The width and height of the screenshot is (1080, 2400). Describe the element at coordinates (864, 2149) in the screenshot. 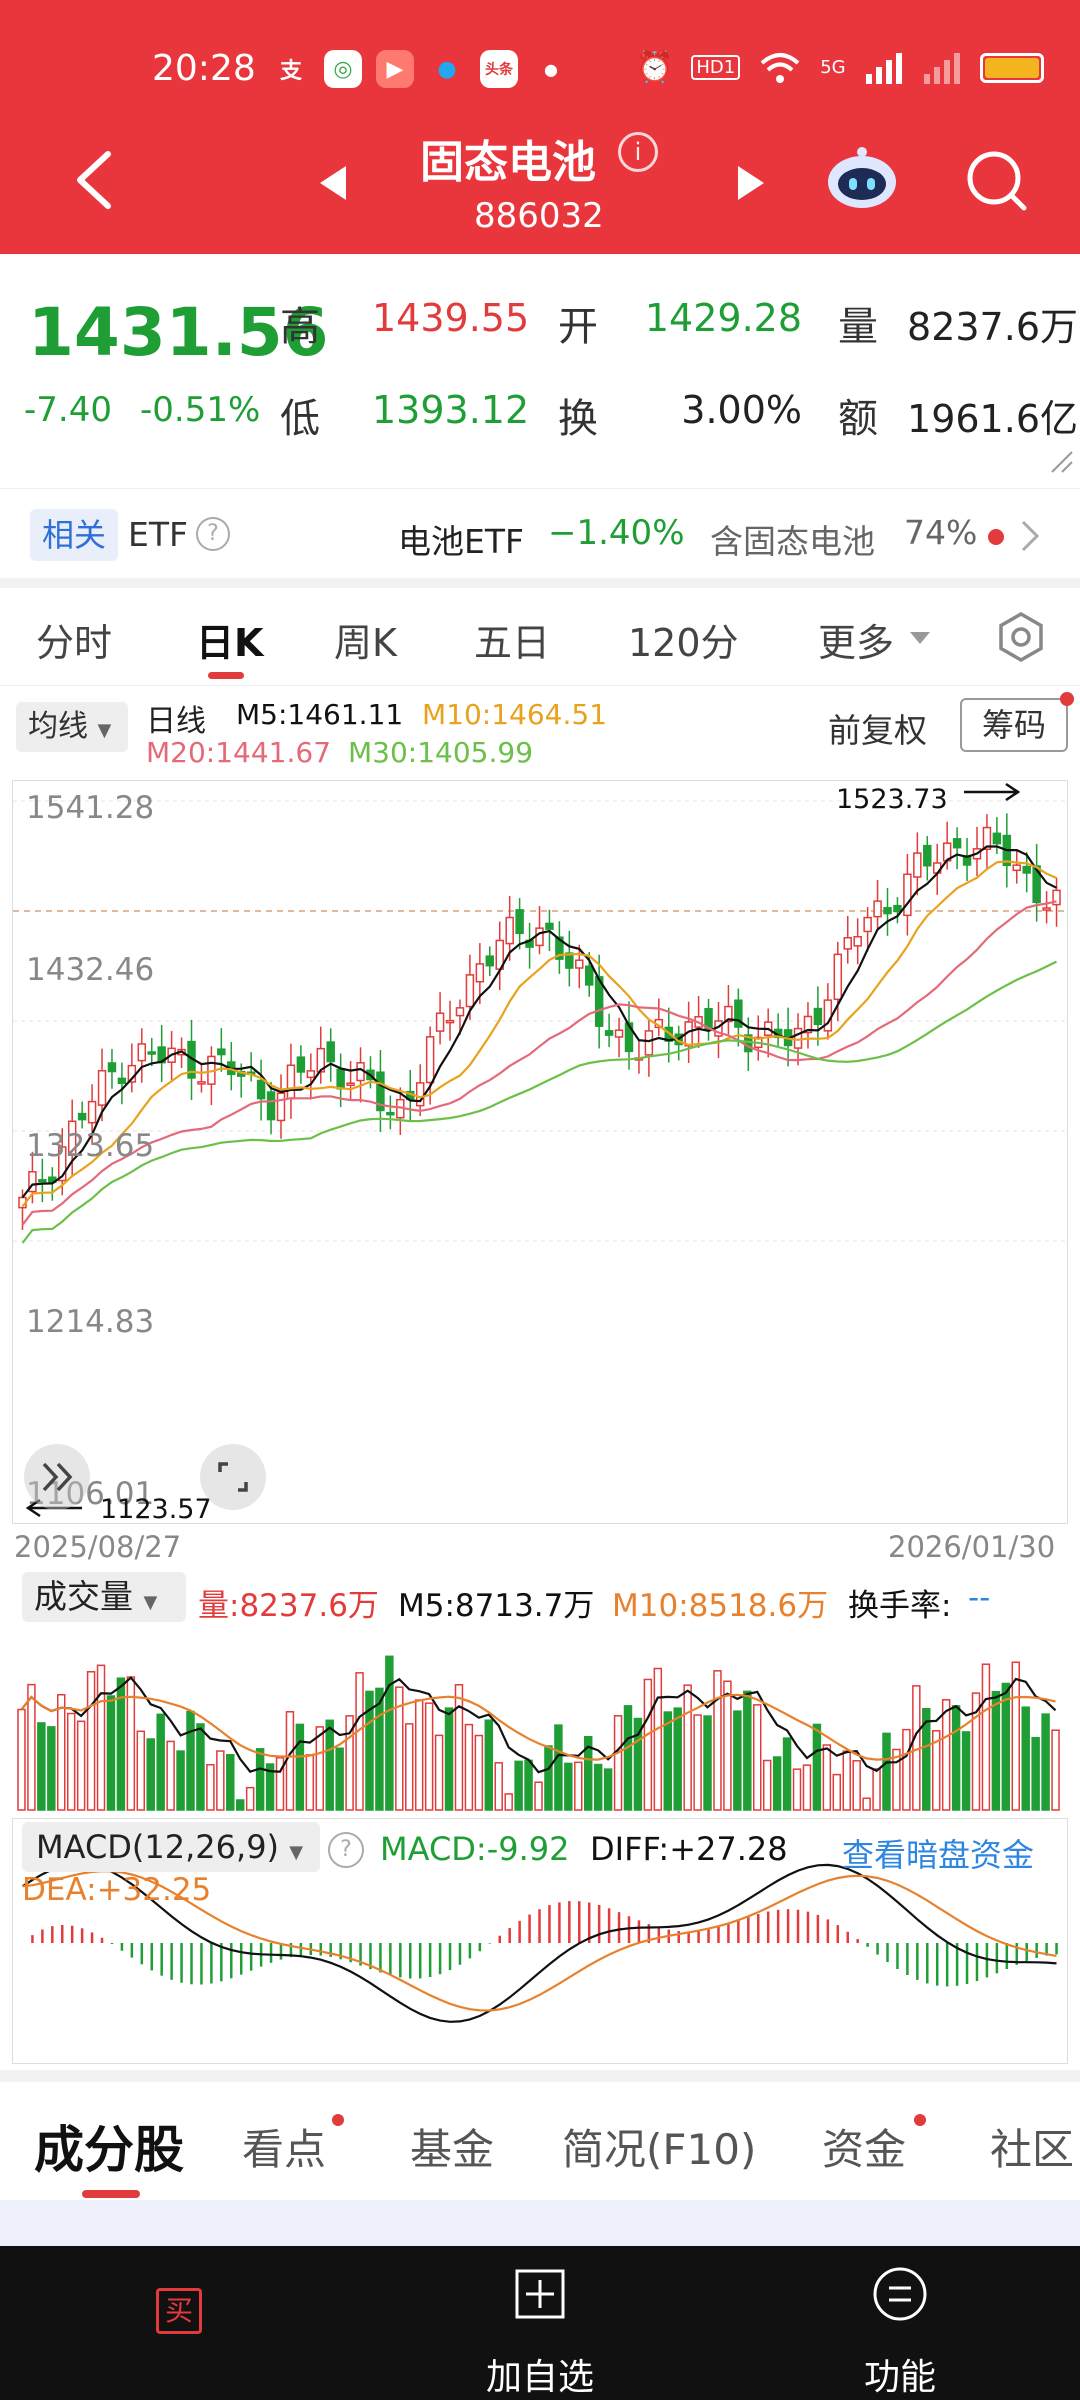

I see `tab-capital: 资金` at that location.